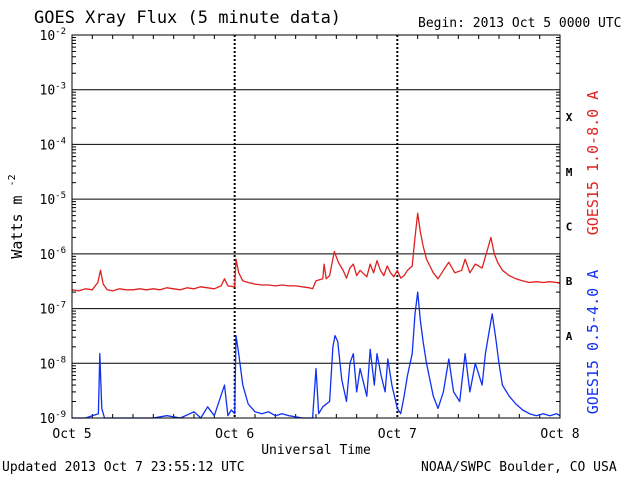 This screenshot has height=480, width=640. Describe the element at coordinates (53, 35) in the screenshot. I see `y-tick-label: 10⁻²` at that location.